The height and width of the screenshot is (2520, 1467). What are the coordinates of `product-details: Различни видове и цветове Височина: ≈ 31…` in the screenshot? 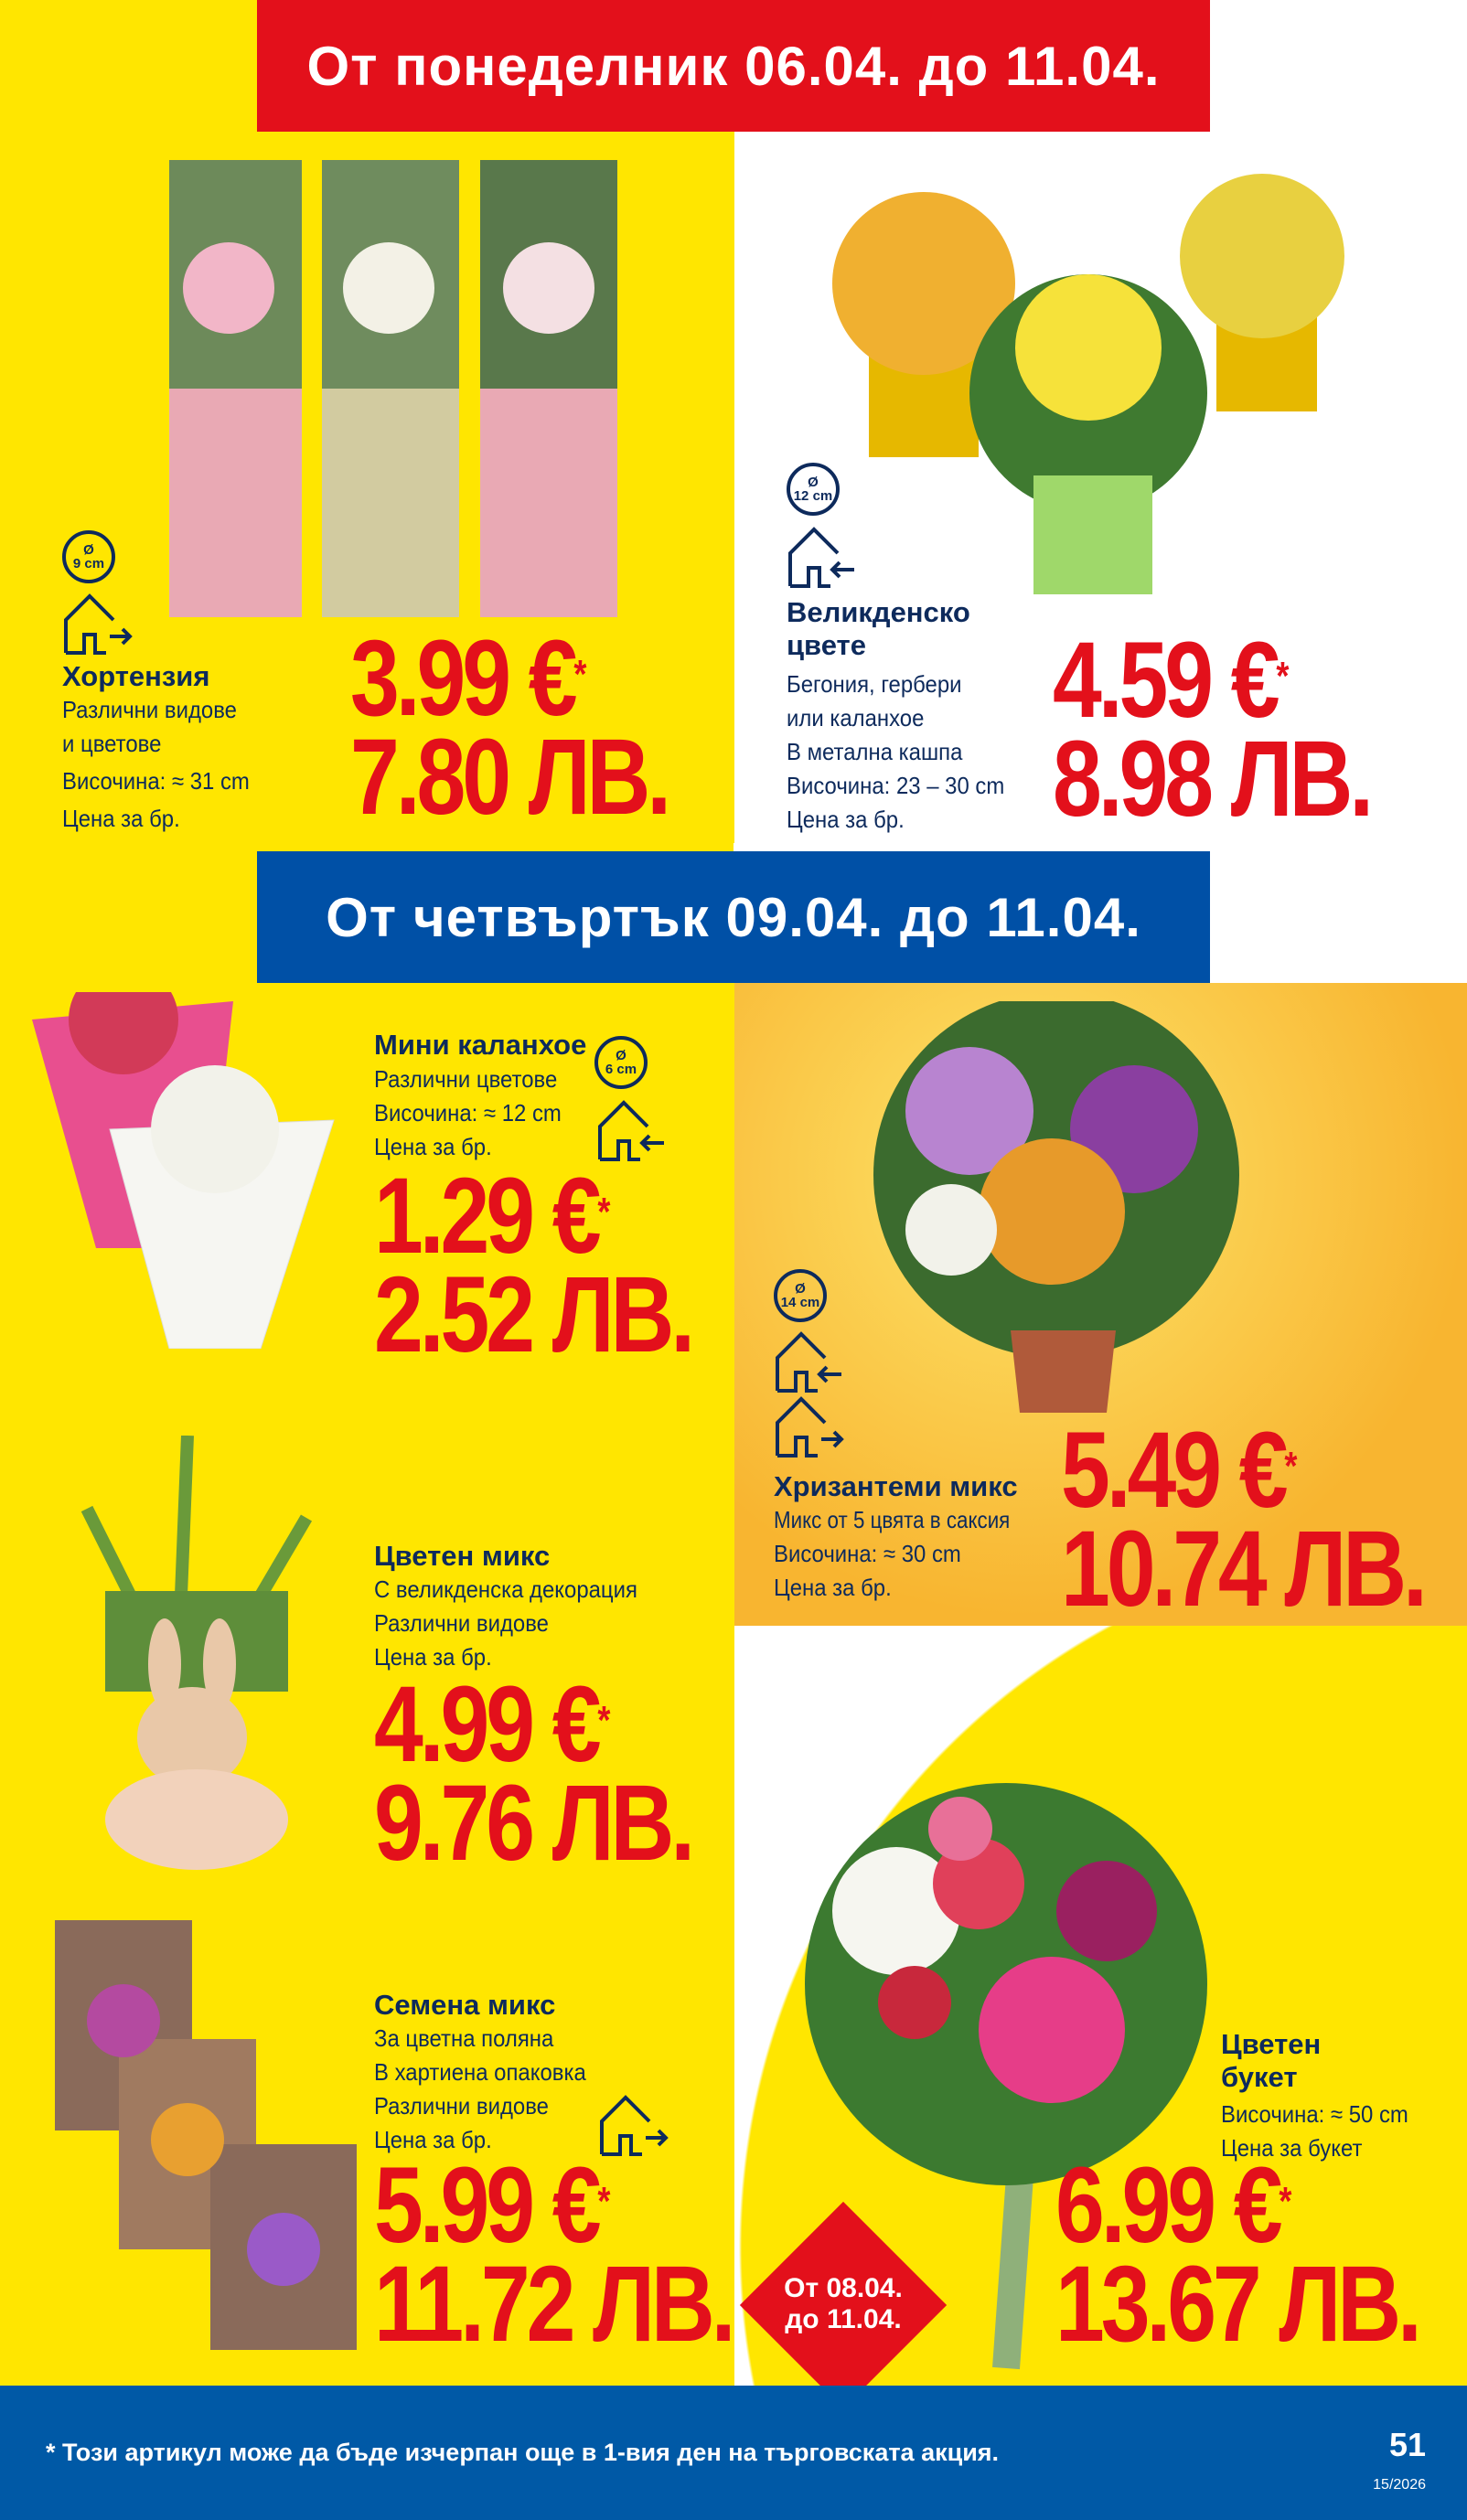 It's located at (164, 764).